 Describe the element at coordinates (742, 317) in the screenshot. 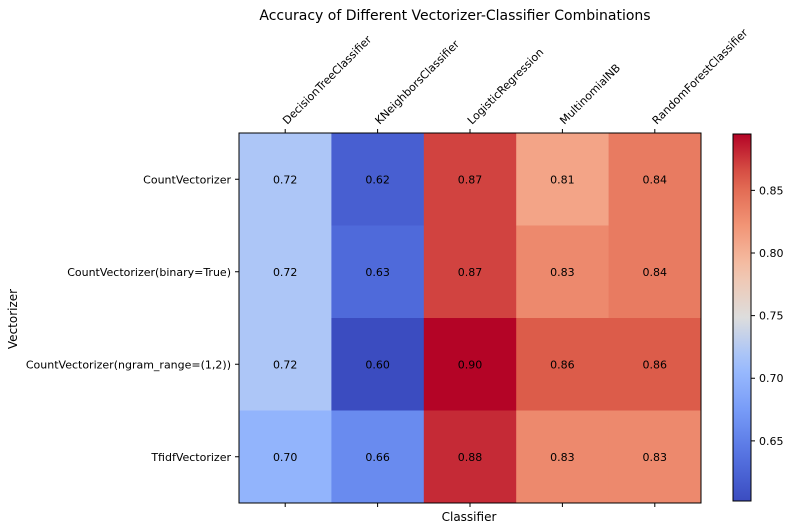

I see `colorbar-gradient` at that location.